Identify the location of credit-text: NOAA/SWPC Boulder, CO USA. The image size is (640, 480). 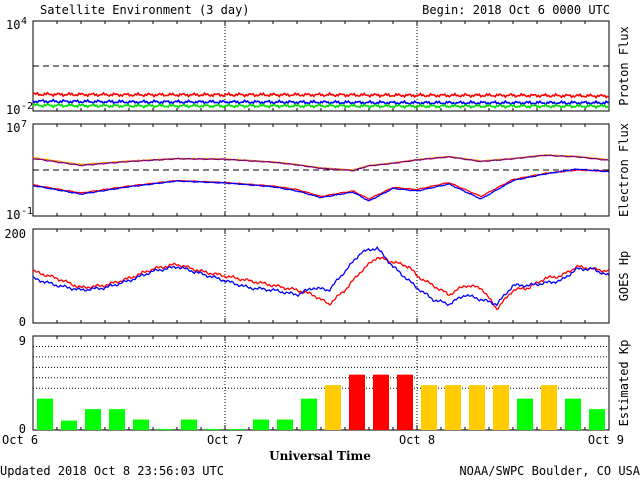
(549, 471).